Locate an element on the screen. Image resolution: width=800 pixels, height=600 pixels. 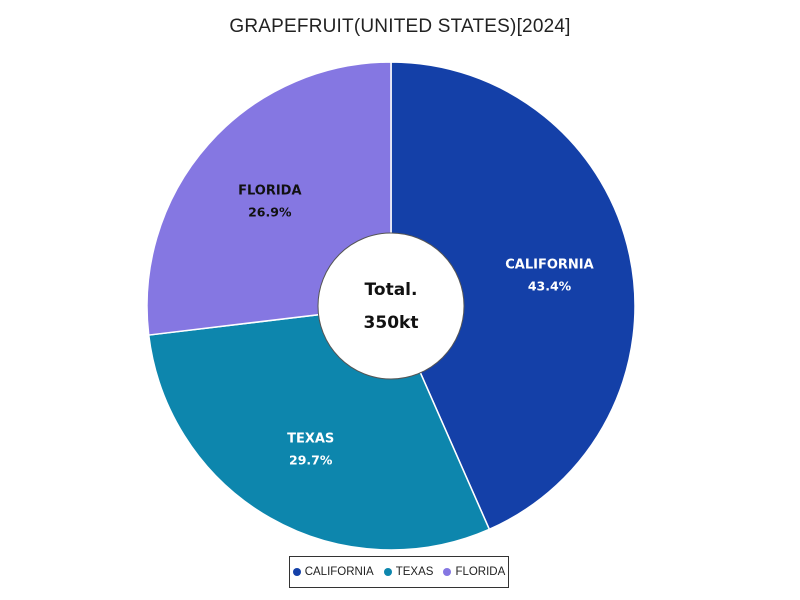
legend-item-florida: FLORIDA is located at coordinates (474, 572).